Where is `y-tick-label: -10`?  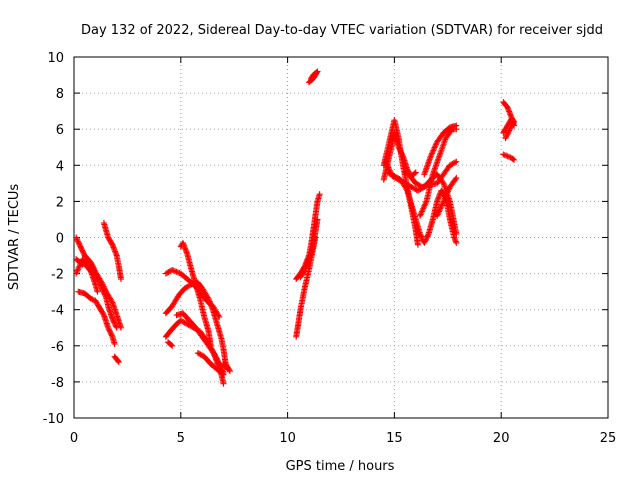 y-tick-label: -10 is located at coordinates (53, 419).